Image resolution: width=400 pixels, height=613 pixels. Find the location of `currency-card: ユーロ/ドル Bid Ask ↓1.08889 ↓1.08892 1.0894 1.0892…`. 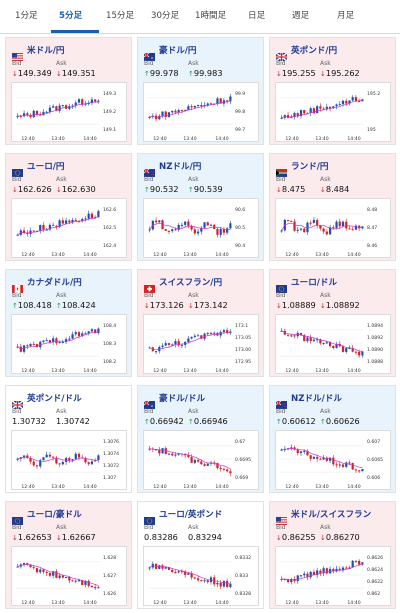

currency-card: ユーロ/ドル Bid Ask ↓1.08889 ↓1.08892 1.0894 1.0892… is located at coordinates (332, 323).